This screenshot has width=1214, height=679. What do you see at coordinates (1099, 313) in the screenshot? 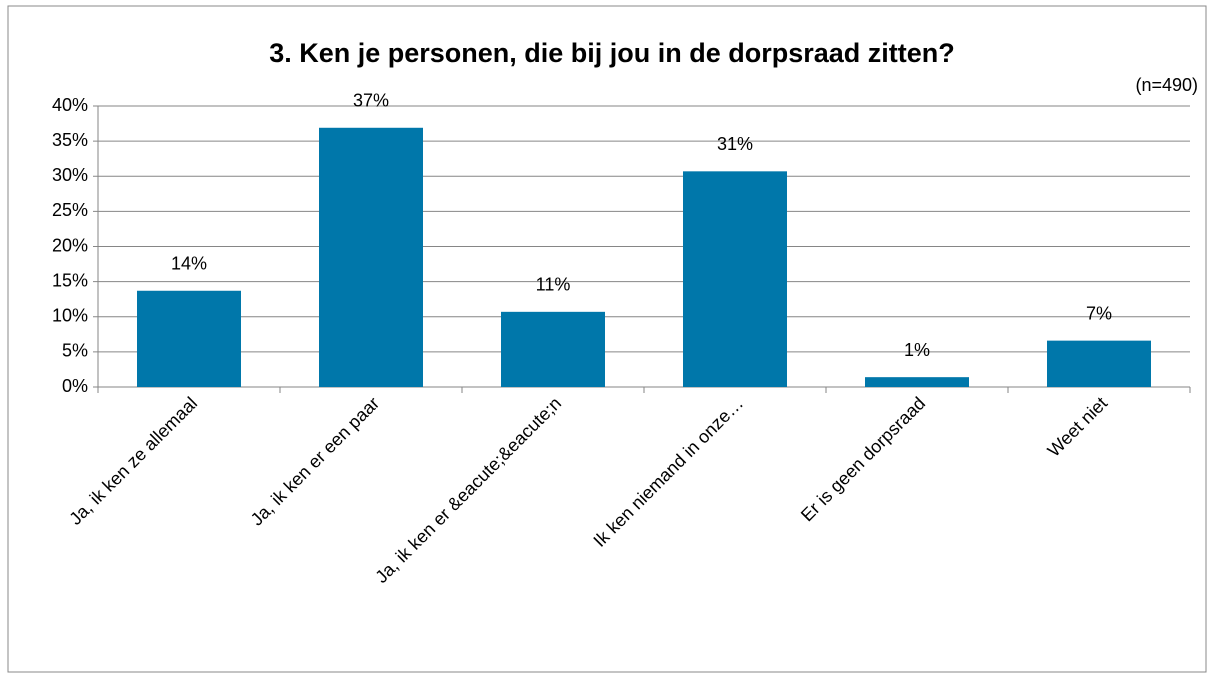
I see `data-label: 7%` at bounding box center [1099, 313].